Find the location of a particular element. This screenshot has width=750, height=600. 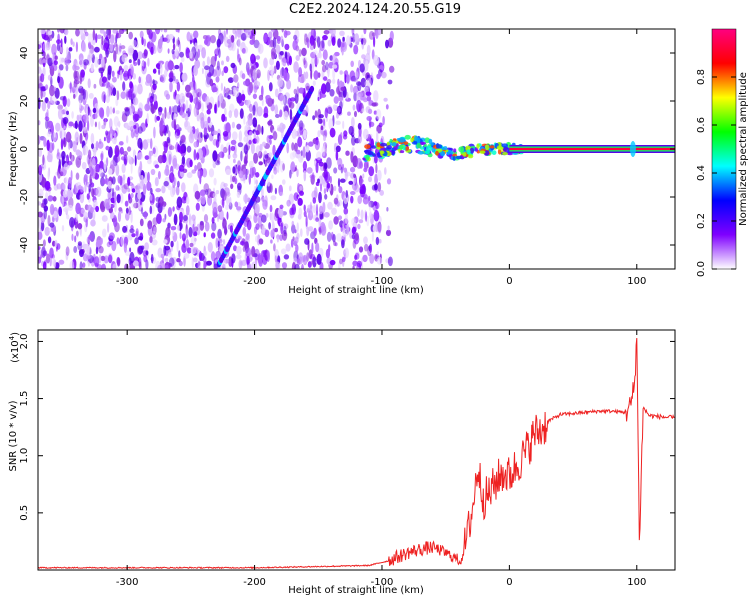

snr-ytick-label: 1.5 is located at coordinates (24, 399).